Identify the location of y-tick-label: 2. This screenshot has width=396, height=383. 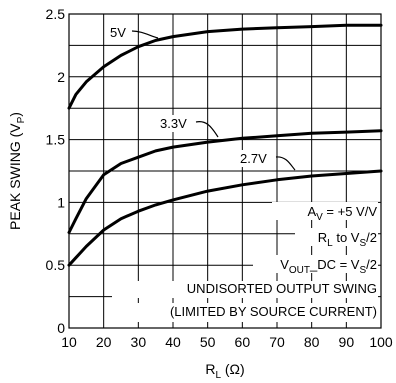
(61, 77).